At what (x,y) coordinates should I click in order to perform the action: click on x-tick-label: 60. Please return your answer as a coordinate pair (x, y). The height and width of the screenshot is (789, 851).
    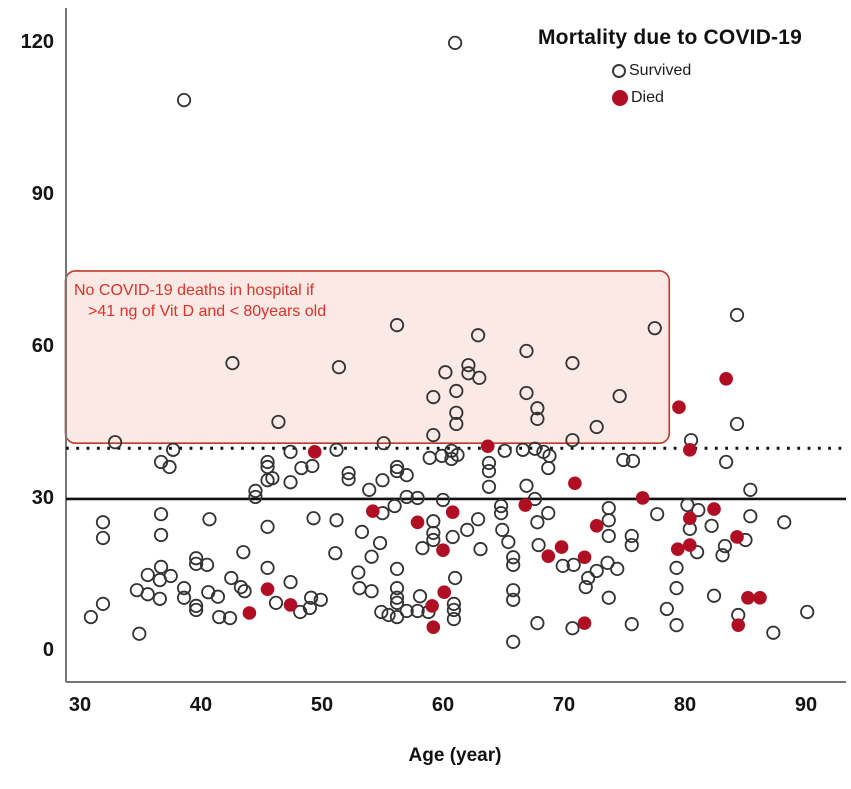
    Looking at the image, I should click on (443, 705).